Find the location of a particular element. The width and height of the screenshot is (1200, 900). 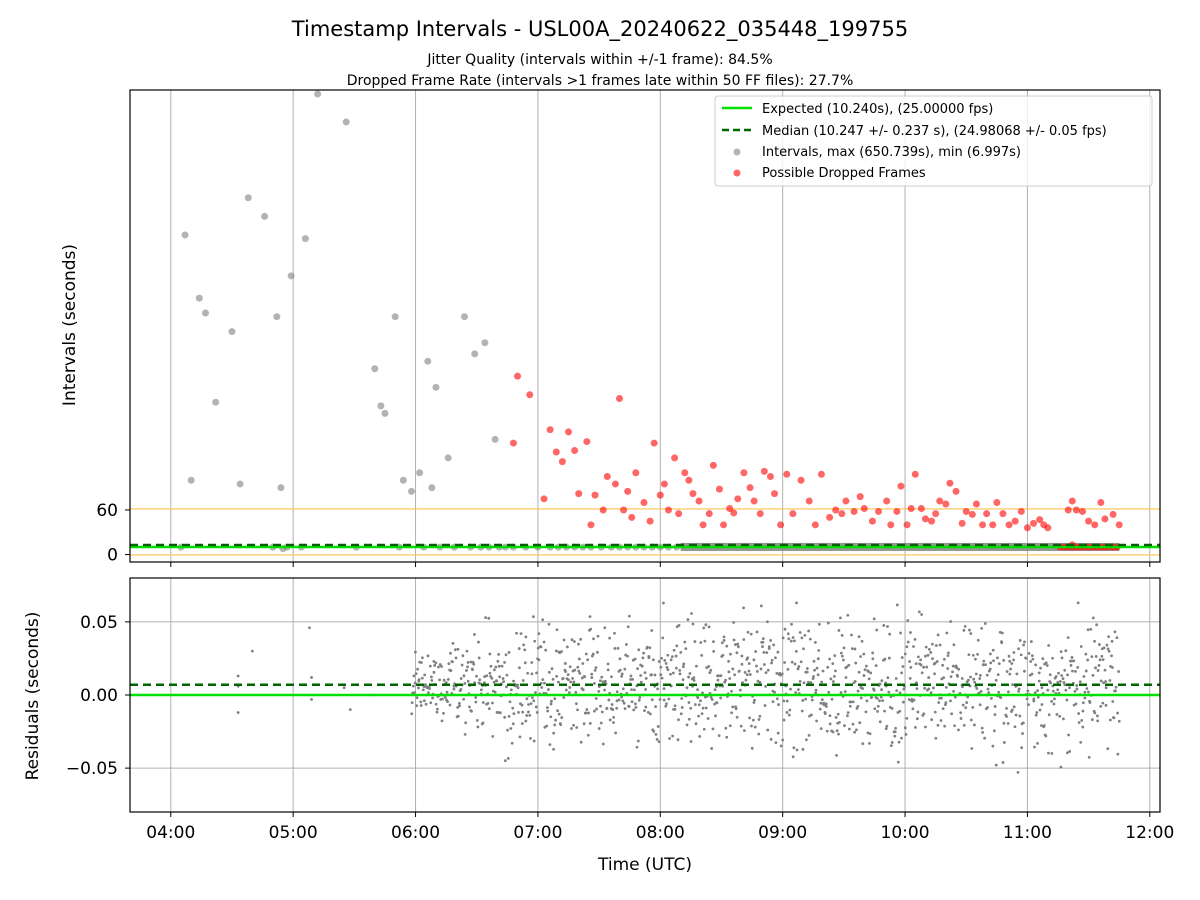

xtick-label: 07:00 is located at coordinates (537, 833).